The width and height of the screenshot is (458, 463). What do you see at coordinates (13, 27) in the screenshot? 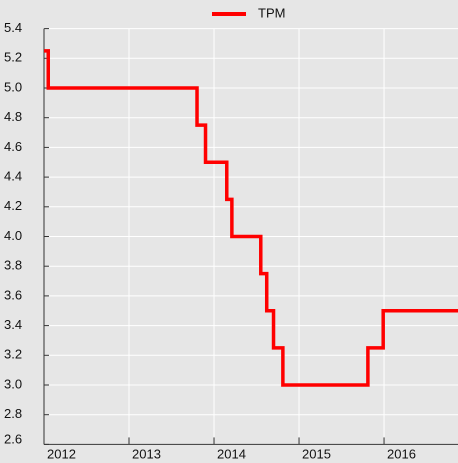
I see `y-tick-label: 5.4` at bounding box center [13, 27].